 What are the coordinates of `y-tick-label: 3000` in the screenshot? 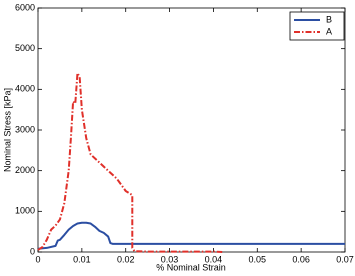 It's located at (25, 129).